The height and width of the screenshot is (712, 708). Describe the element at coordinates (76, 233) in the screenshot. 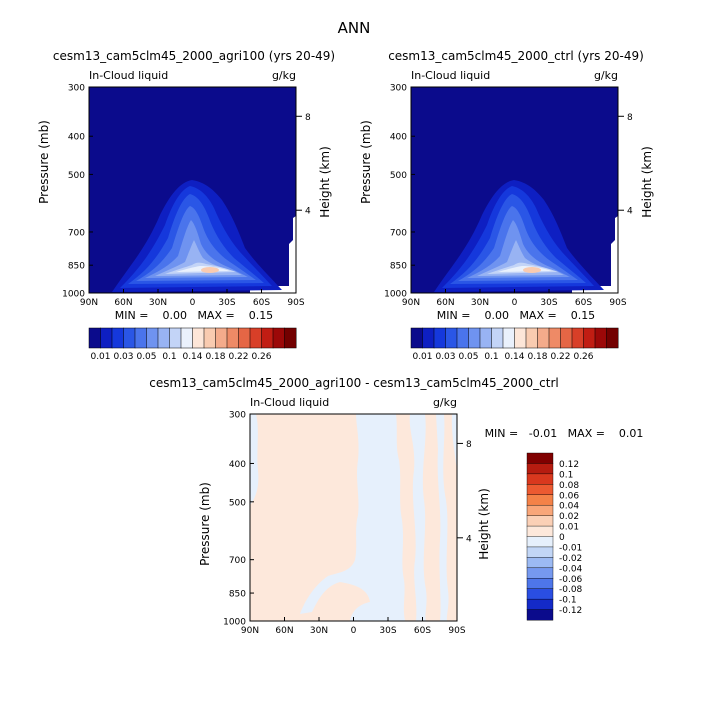

I see `panel-agri-ytick-label: 700` at that location.